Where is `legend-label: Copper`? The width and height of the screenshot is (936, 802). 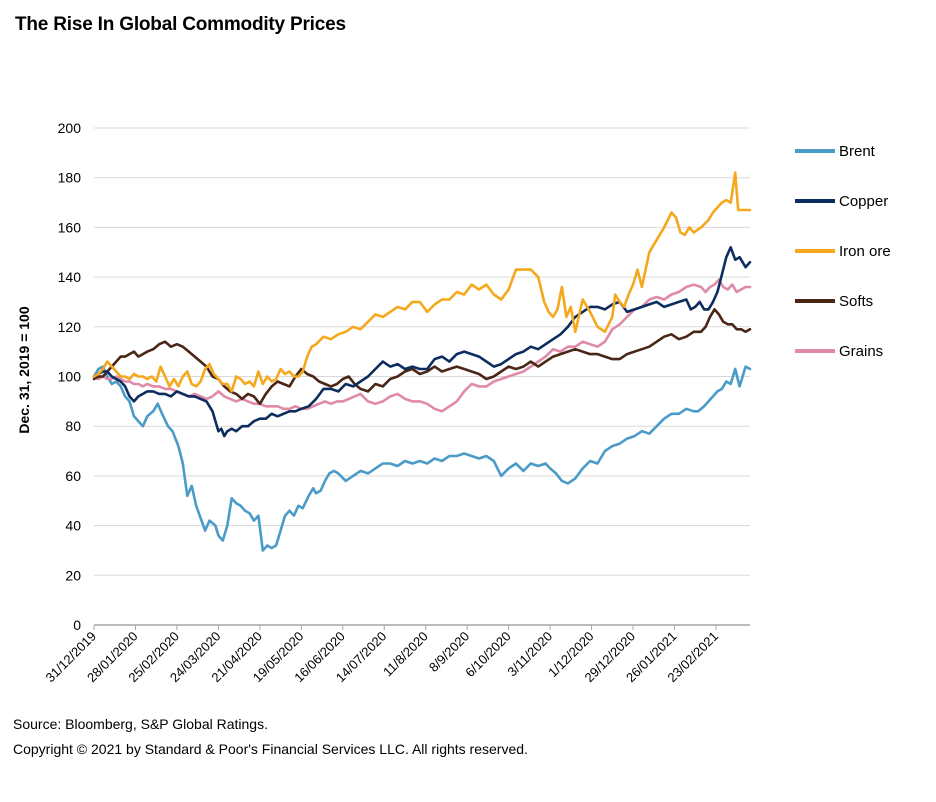 legend-label: Copper is located at coordinates (864, 201).